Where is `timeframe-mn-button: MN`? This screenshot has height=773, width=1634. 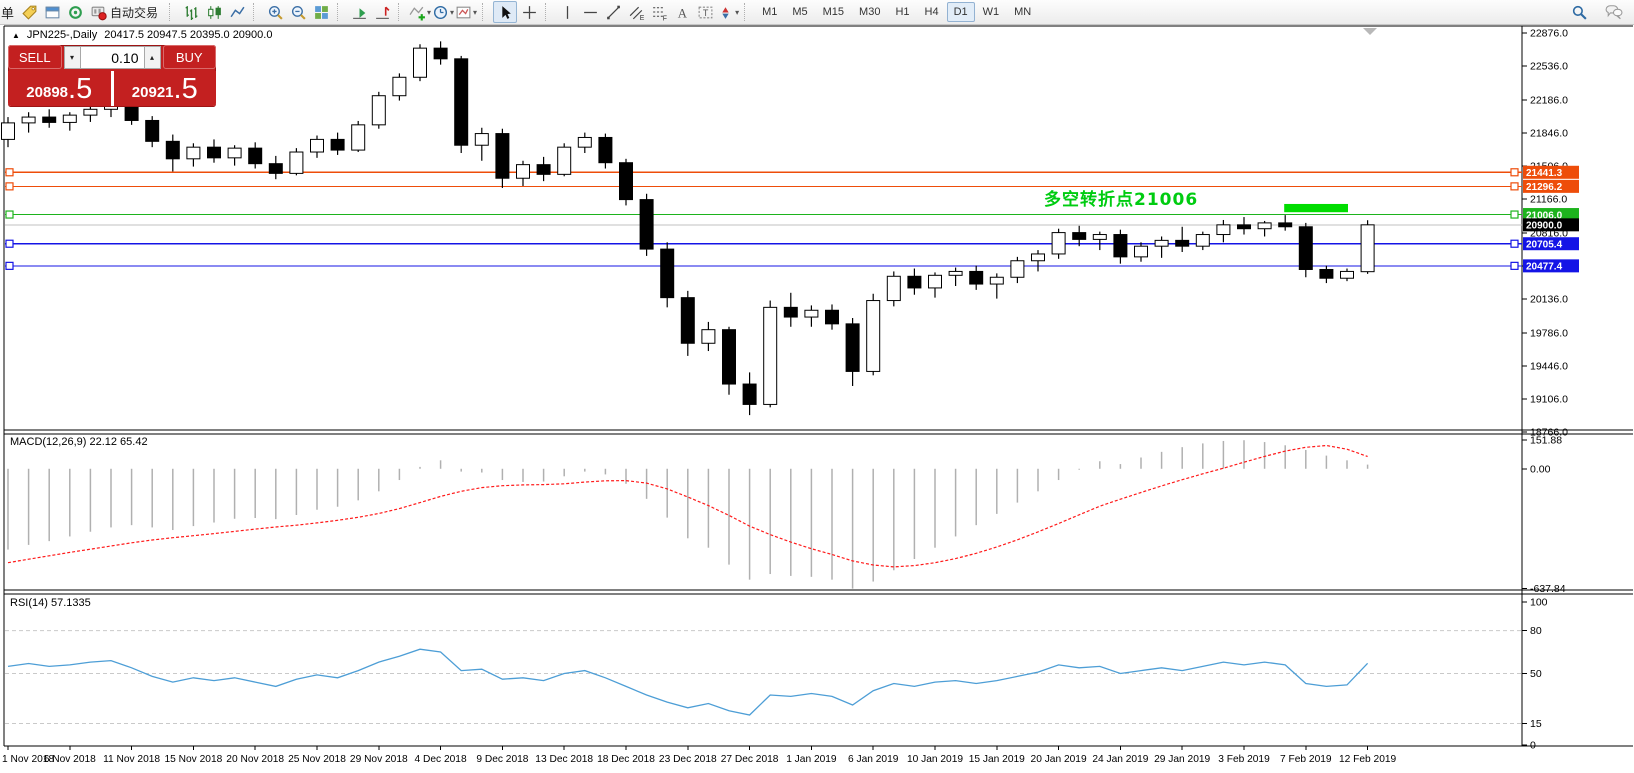
timeframe-mn-button: MN is located at coordinates (1023, 12).